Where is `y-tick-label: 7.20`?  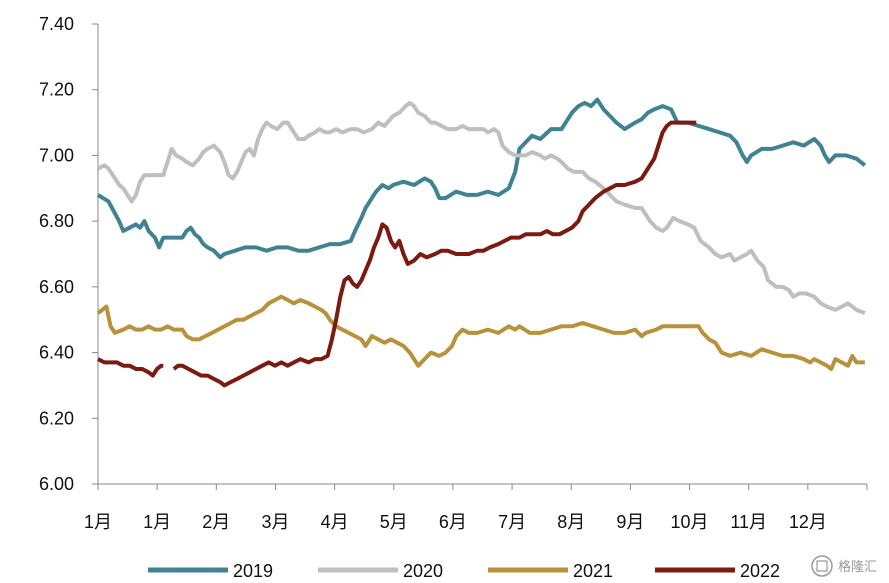
y-tick-label: 7.20 is located at coordinates (56, 90).